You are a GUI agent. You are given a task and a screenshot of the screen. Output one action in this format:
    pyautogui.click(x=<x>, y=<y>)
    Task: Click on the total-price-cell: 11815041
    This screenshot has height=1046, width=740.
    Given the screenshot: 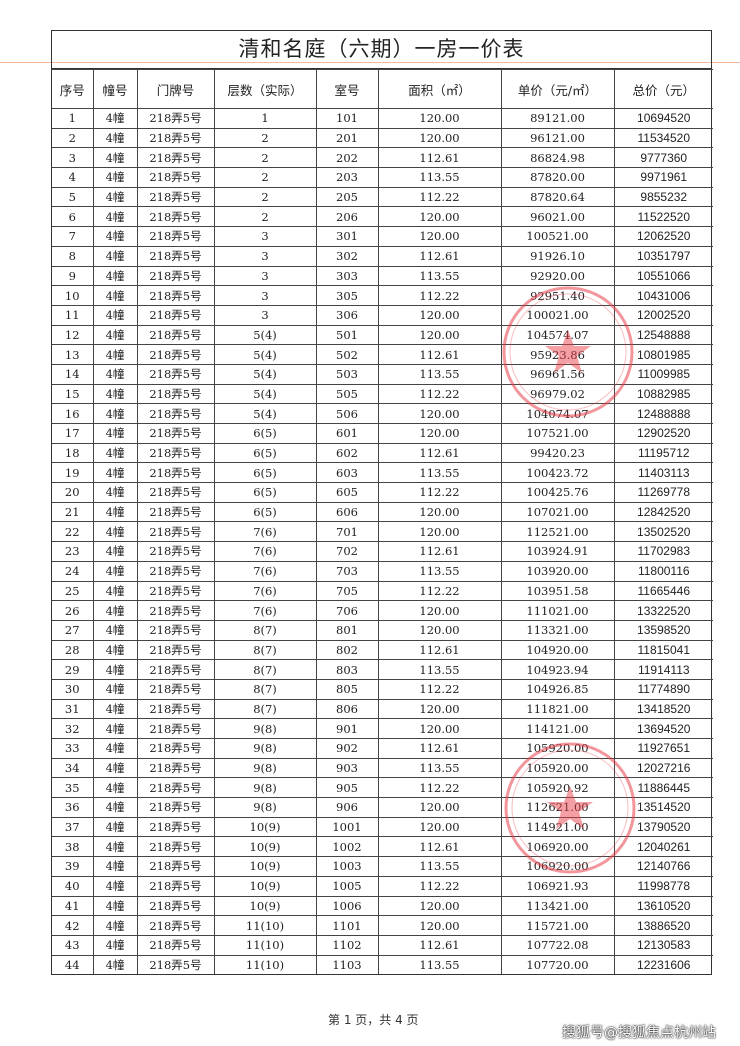 What is the action you would take?
    pyautogui.click(x=663, y=650)
    